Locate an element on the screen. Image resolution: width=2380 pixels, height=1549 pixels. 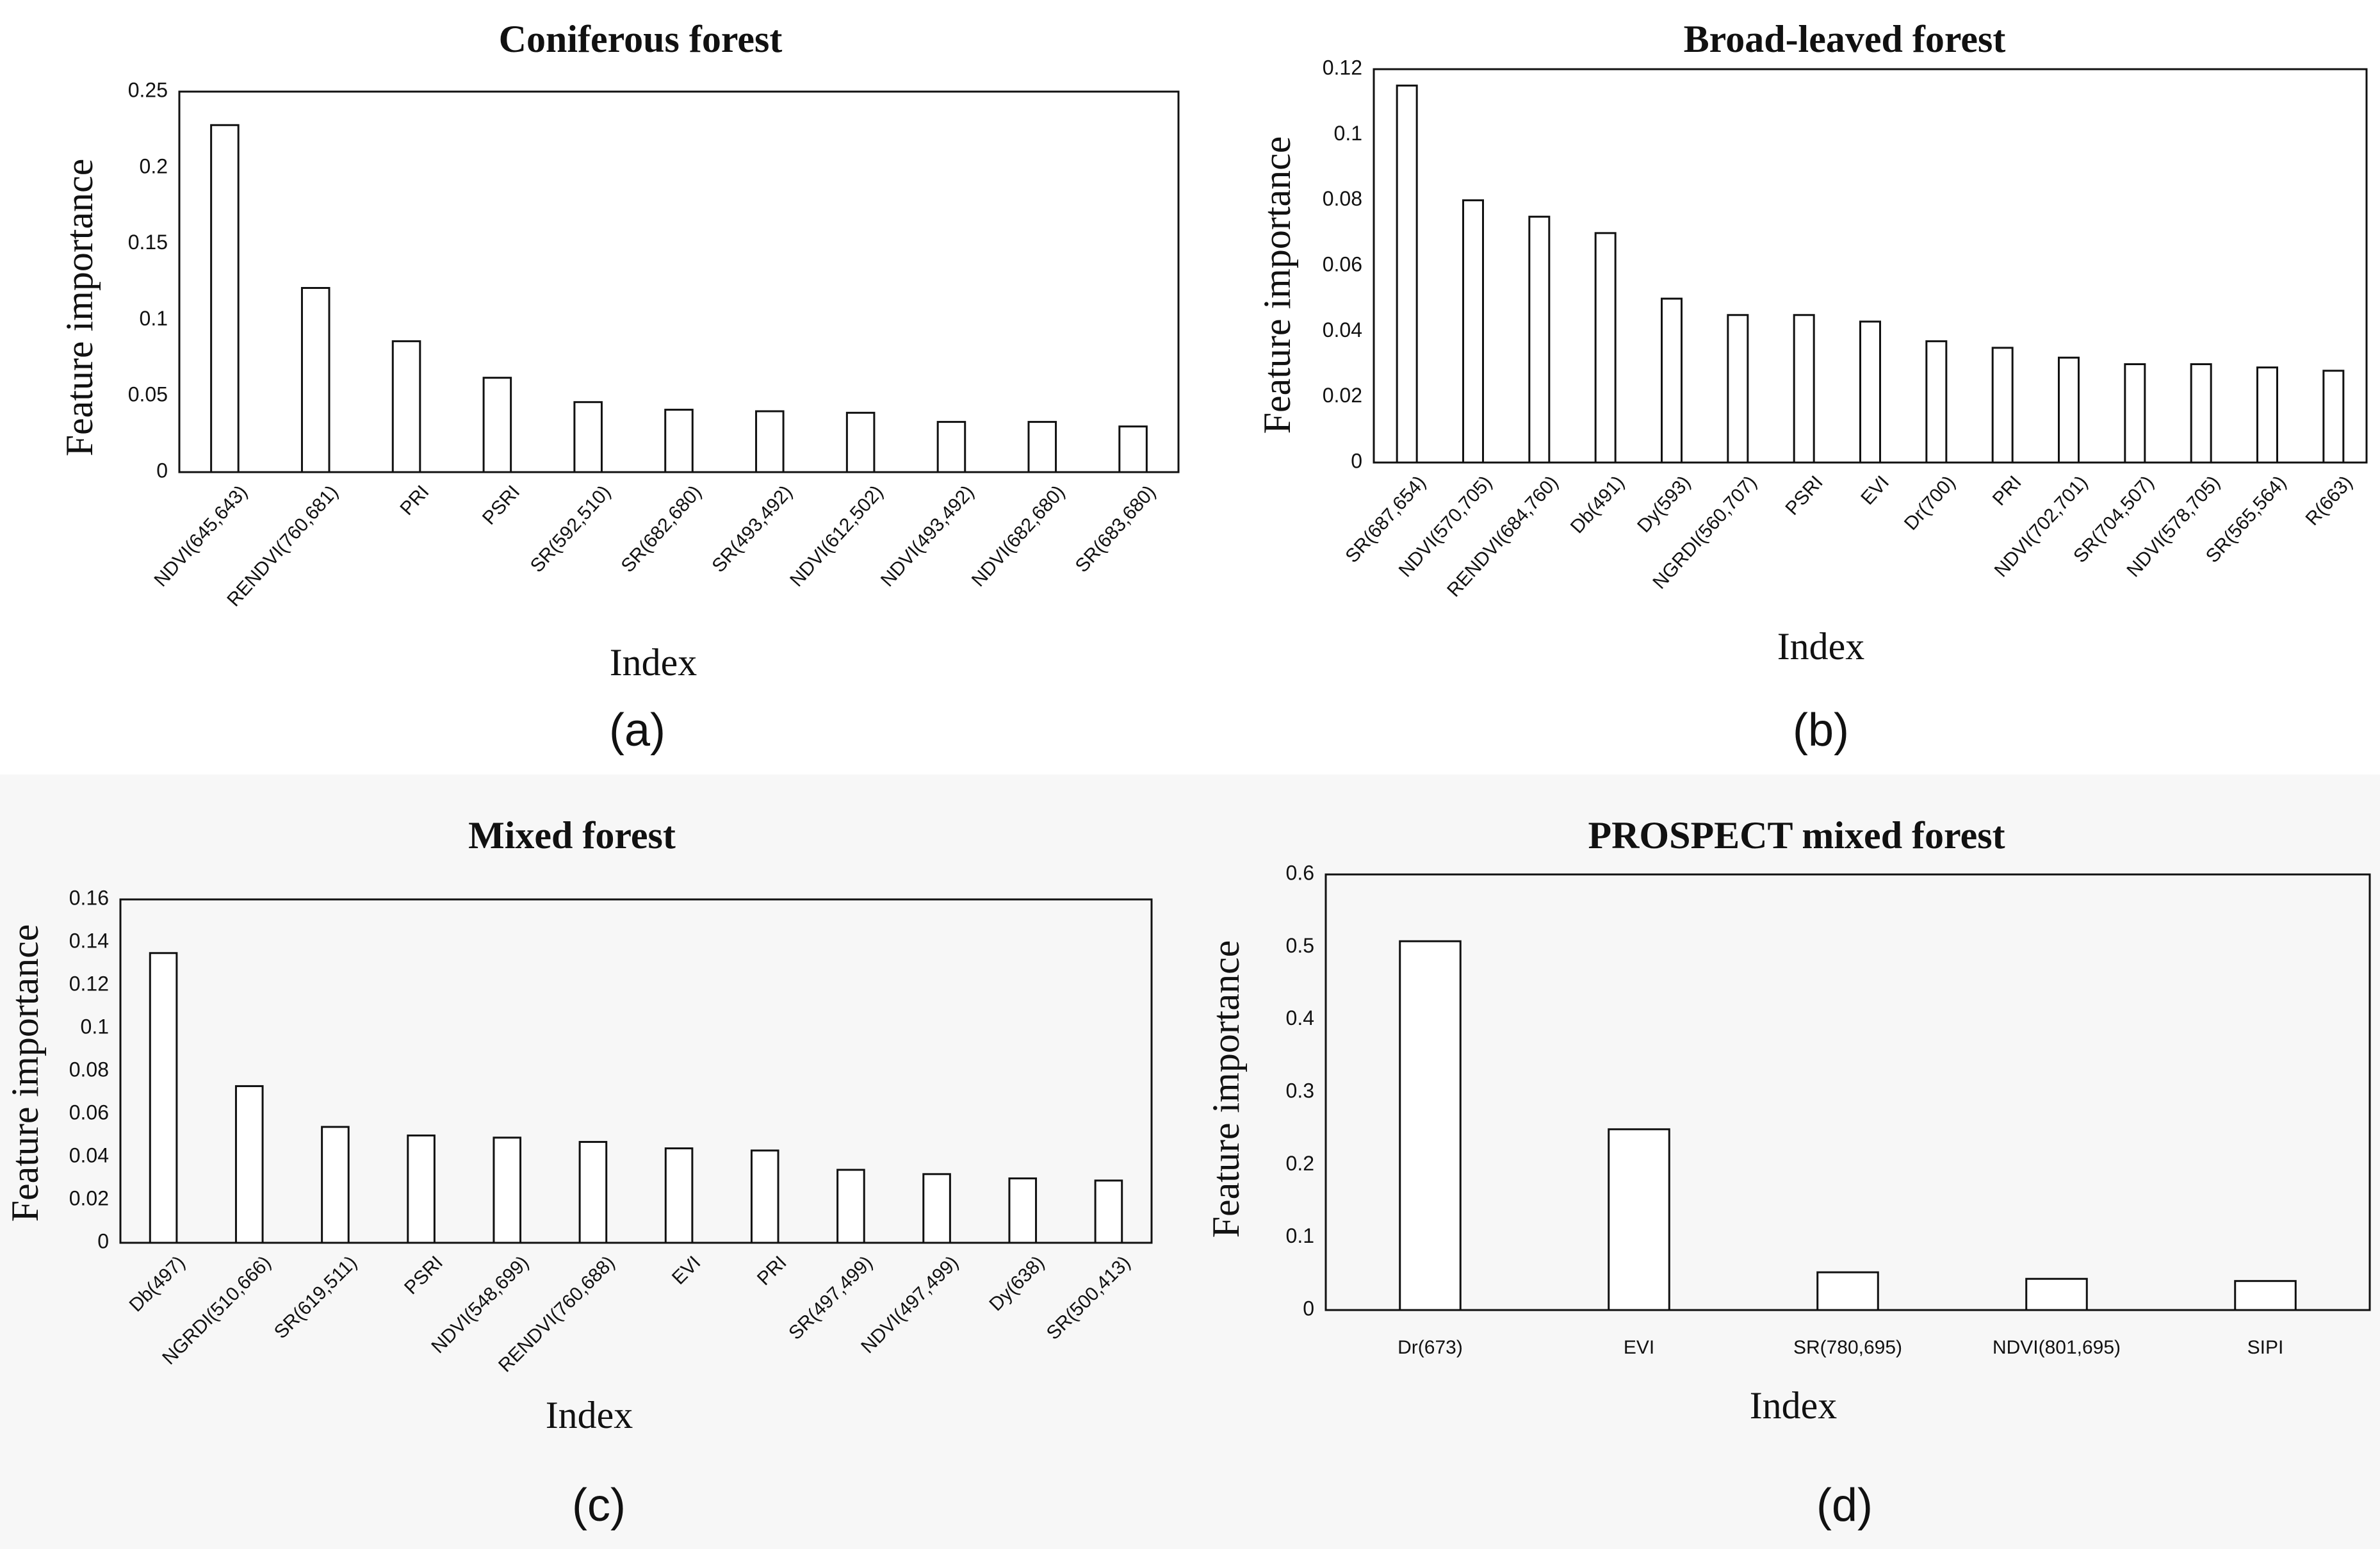
chart-b-x-tick-label: Db(491) is located at coordinates (1598, 505).